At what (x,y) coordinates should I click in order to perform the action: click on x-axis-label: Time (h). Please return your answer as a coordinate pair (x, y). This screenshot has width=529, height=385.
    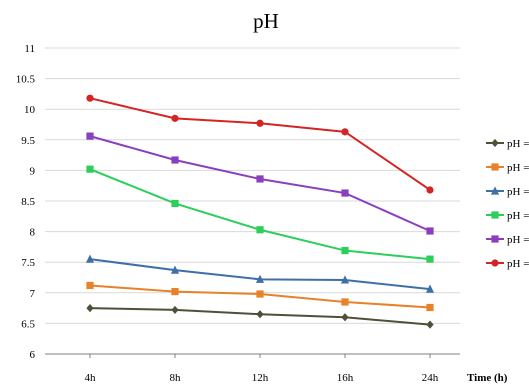
    Looking at the image, I should click on (487, 378).